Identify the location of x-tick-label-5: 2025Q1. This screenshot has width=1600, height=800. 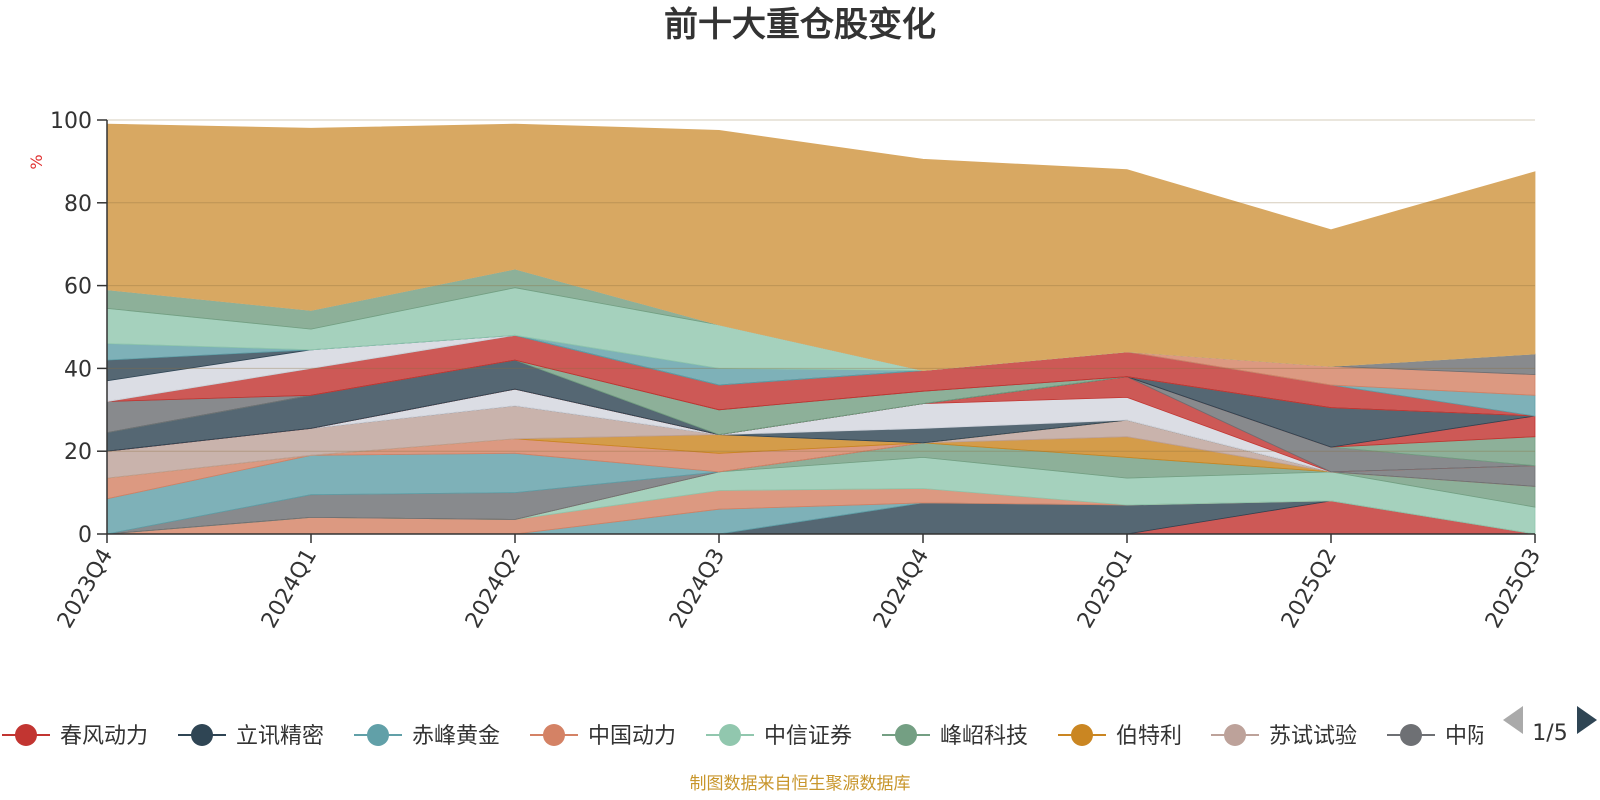
(1105, 589).